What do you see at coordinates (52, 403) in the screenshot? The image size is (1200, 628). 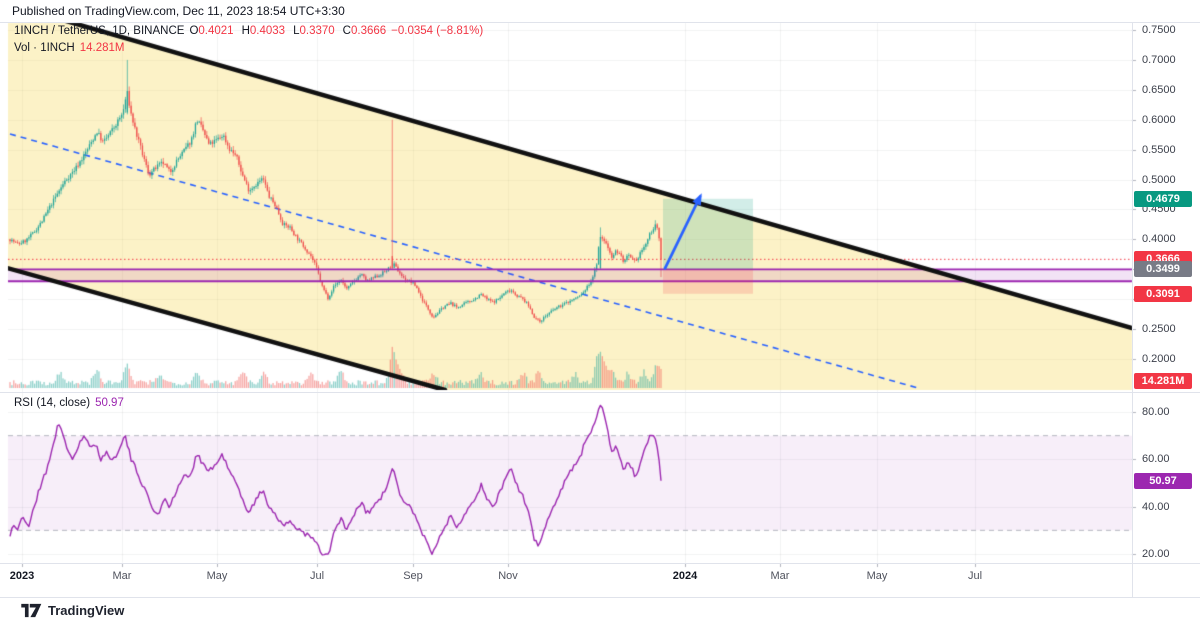 I see `rsi-title: RSI (14, close)` at bounding box center [52, 403].